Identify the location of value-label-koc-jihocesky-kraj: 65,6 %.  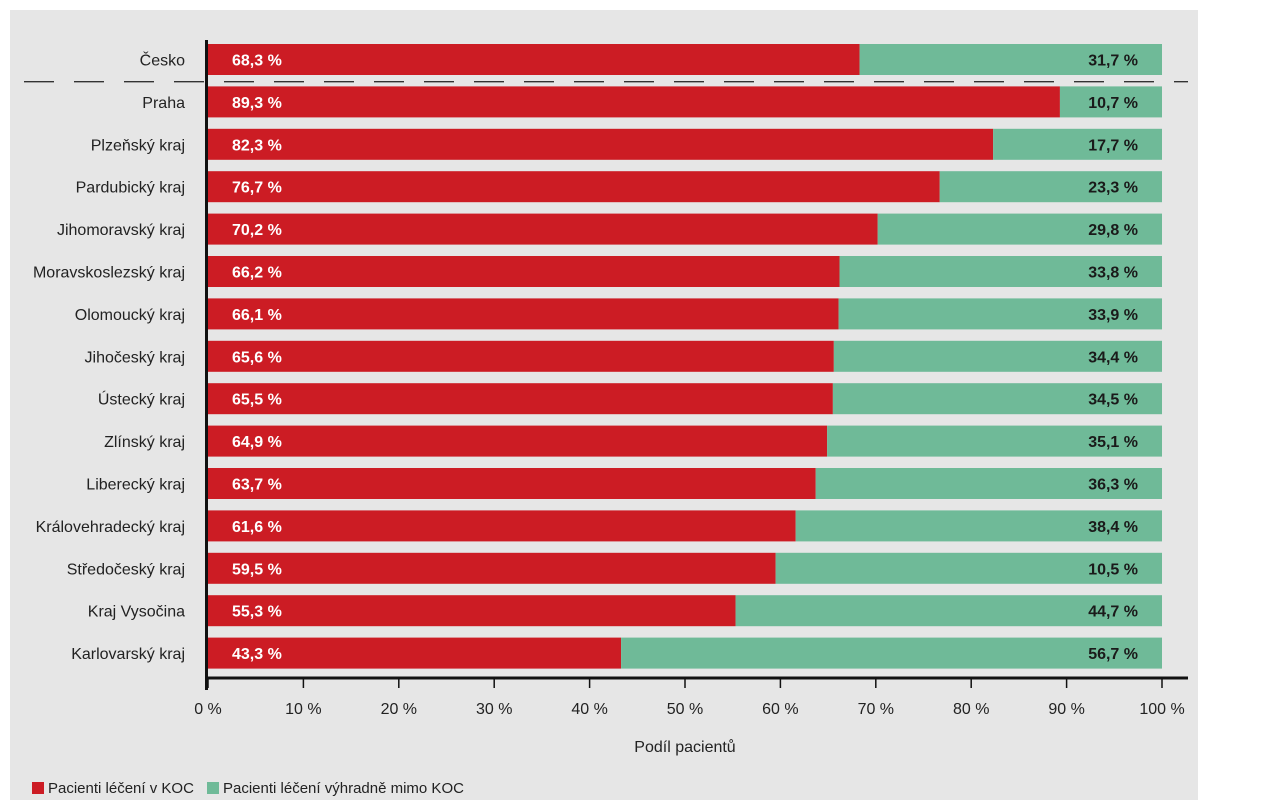
(257, 357).